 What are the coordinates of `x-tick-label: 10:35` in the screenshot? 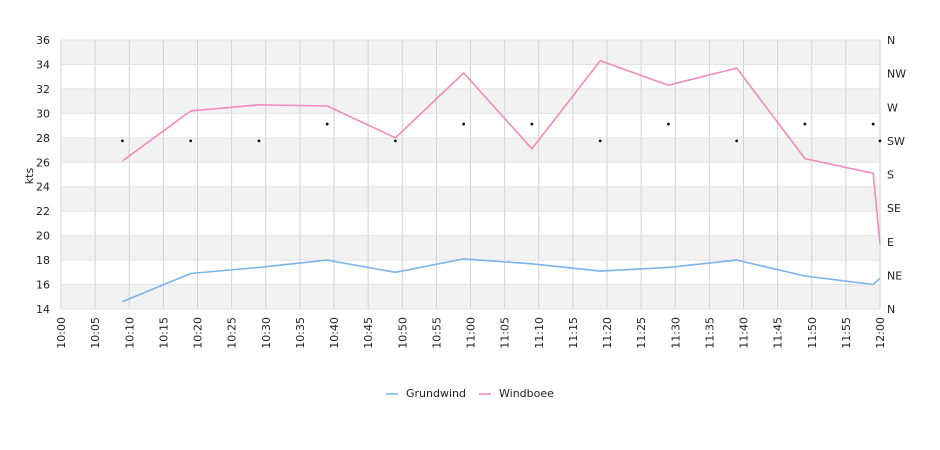 It's located at (300, 333).